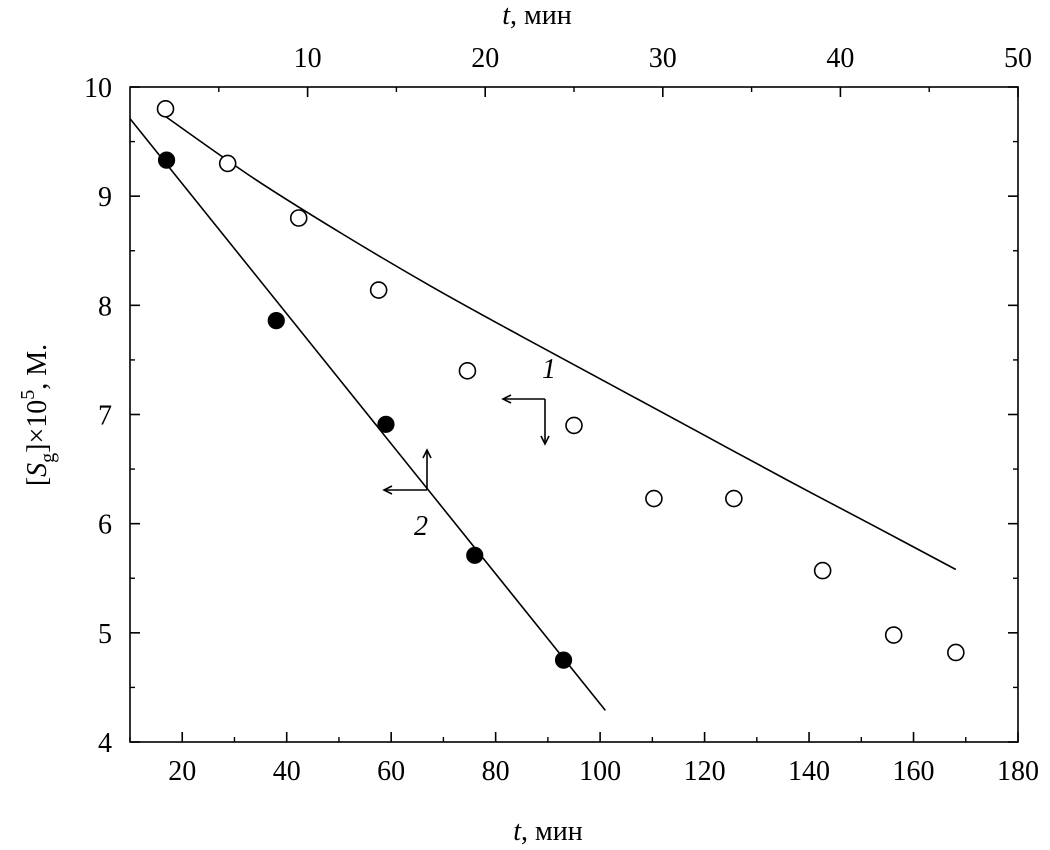  I want to click on x-bottom-tick-label: 120, so click(705, 771).